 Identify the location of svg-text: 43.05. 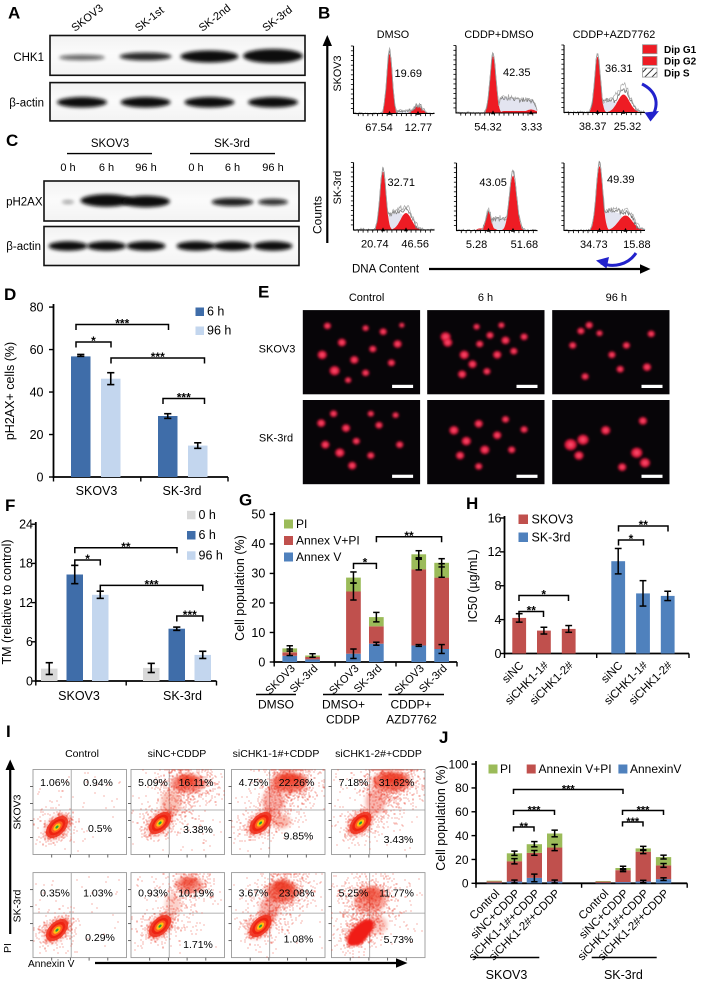
(493, 183).